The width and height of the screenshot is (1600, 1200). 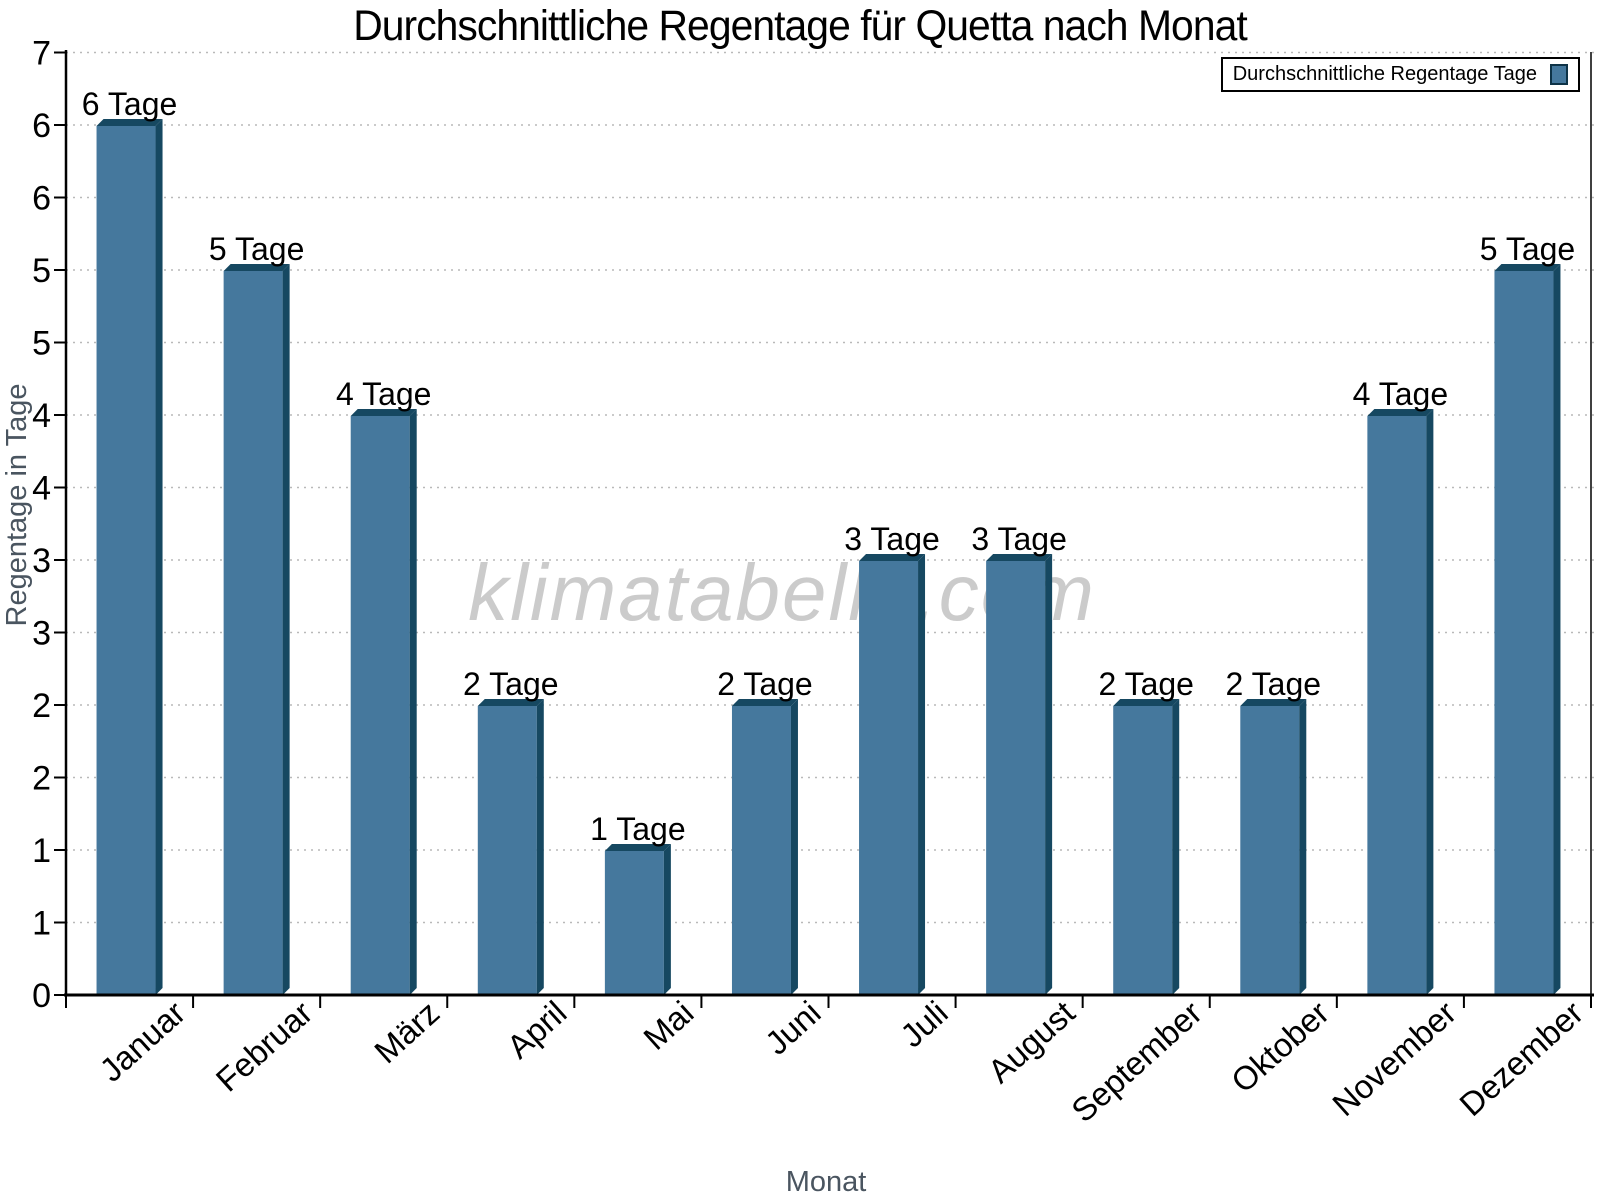 I want to click on x-tick-label: März, so click(x=406, y=1032).